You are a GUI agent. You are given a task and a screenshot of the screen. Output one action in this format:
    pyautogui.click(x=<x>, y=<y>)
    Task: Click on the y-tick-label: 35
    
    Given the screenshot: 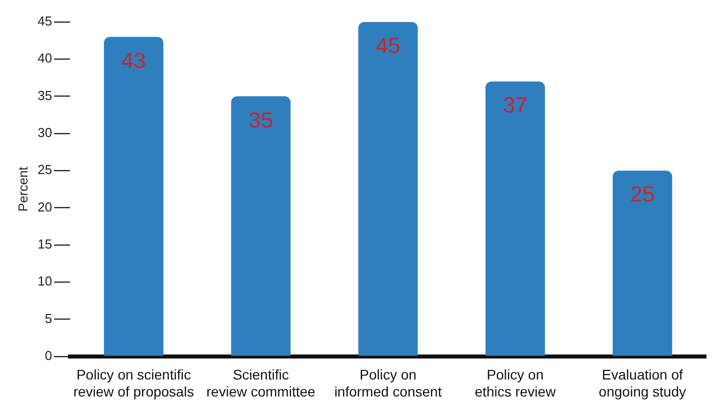 What is the action you would take?
    pyautogui.click(x=45, y=95)
    